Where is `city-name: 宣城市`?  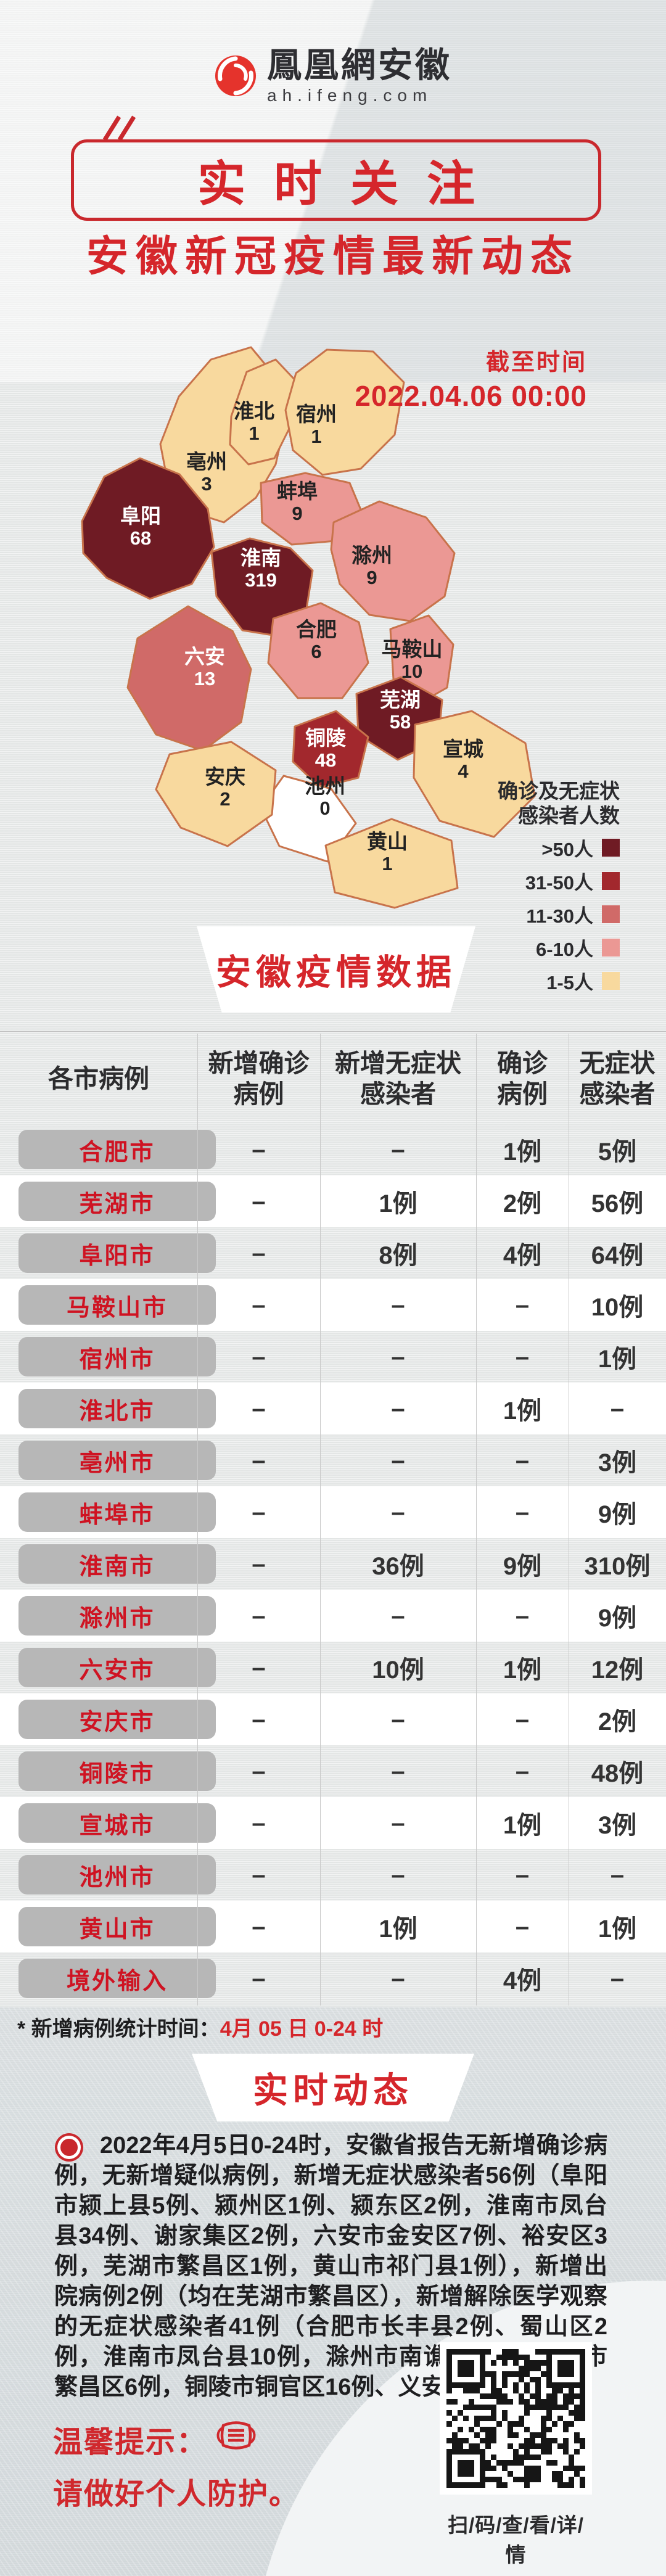
city-name: 宣城市 is located at coordinates (117, 1826).